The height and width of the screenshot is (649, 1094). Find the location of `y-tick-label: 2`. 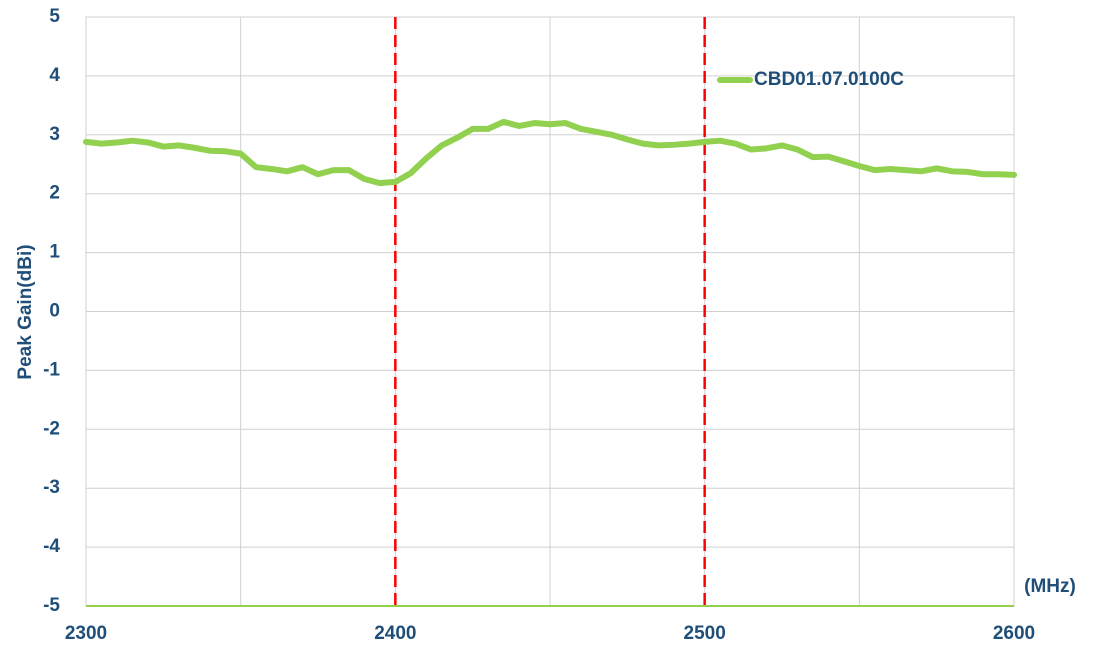

y-tick-label: 2 is located at coordinates (54, 193).